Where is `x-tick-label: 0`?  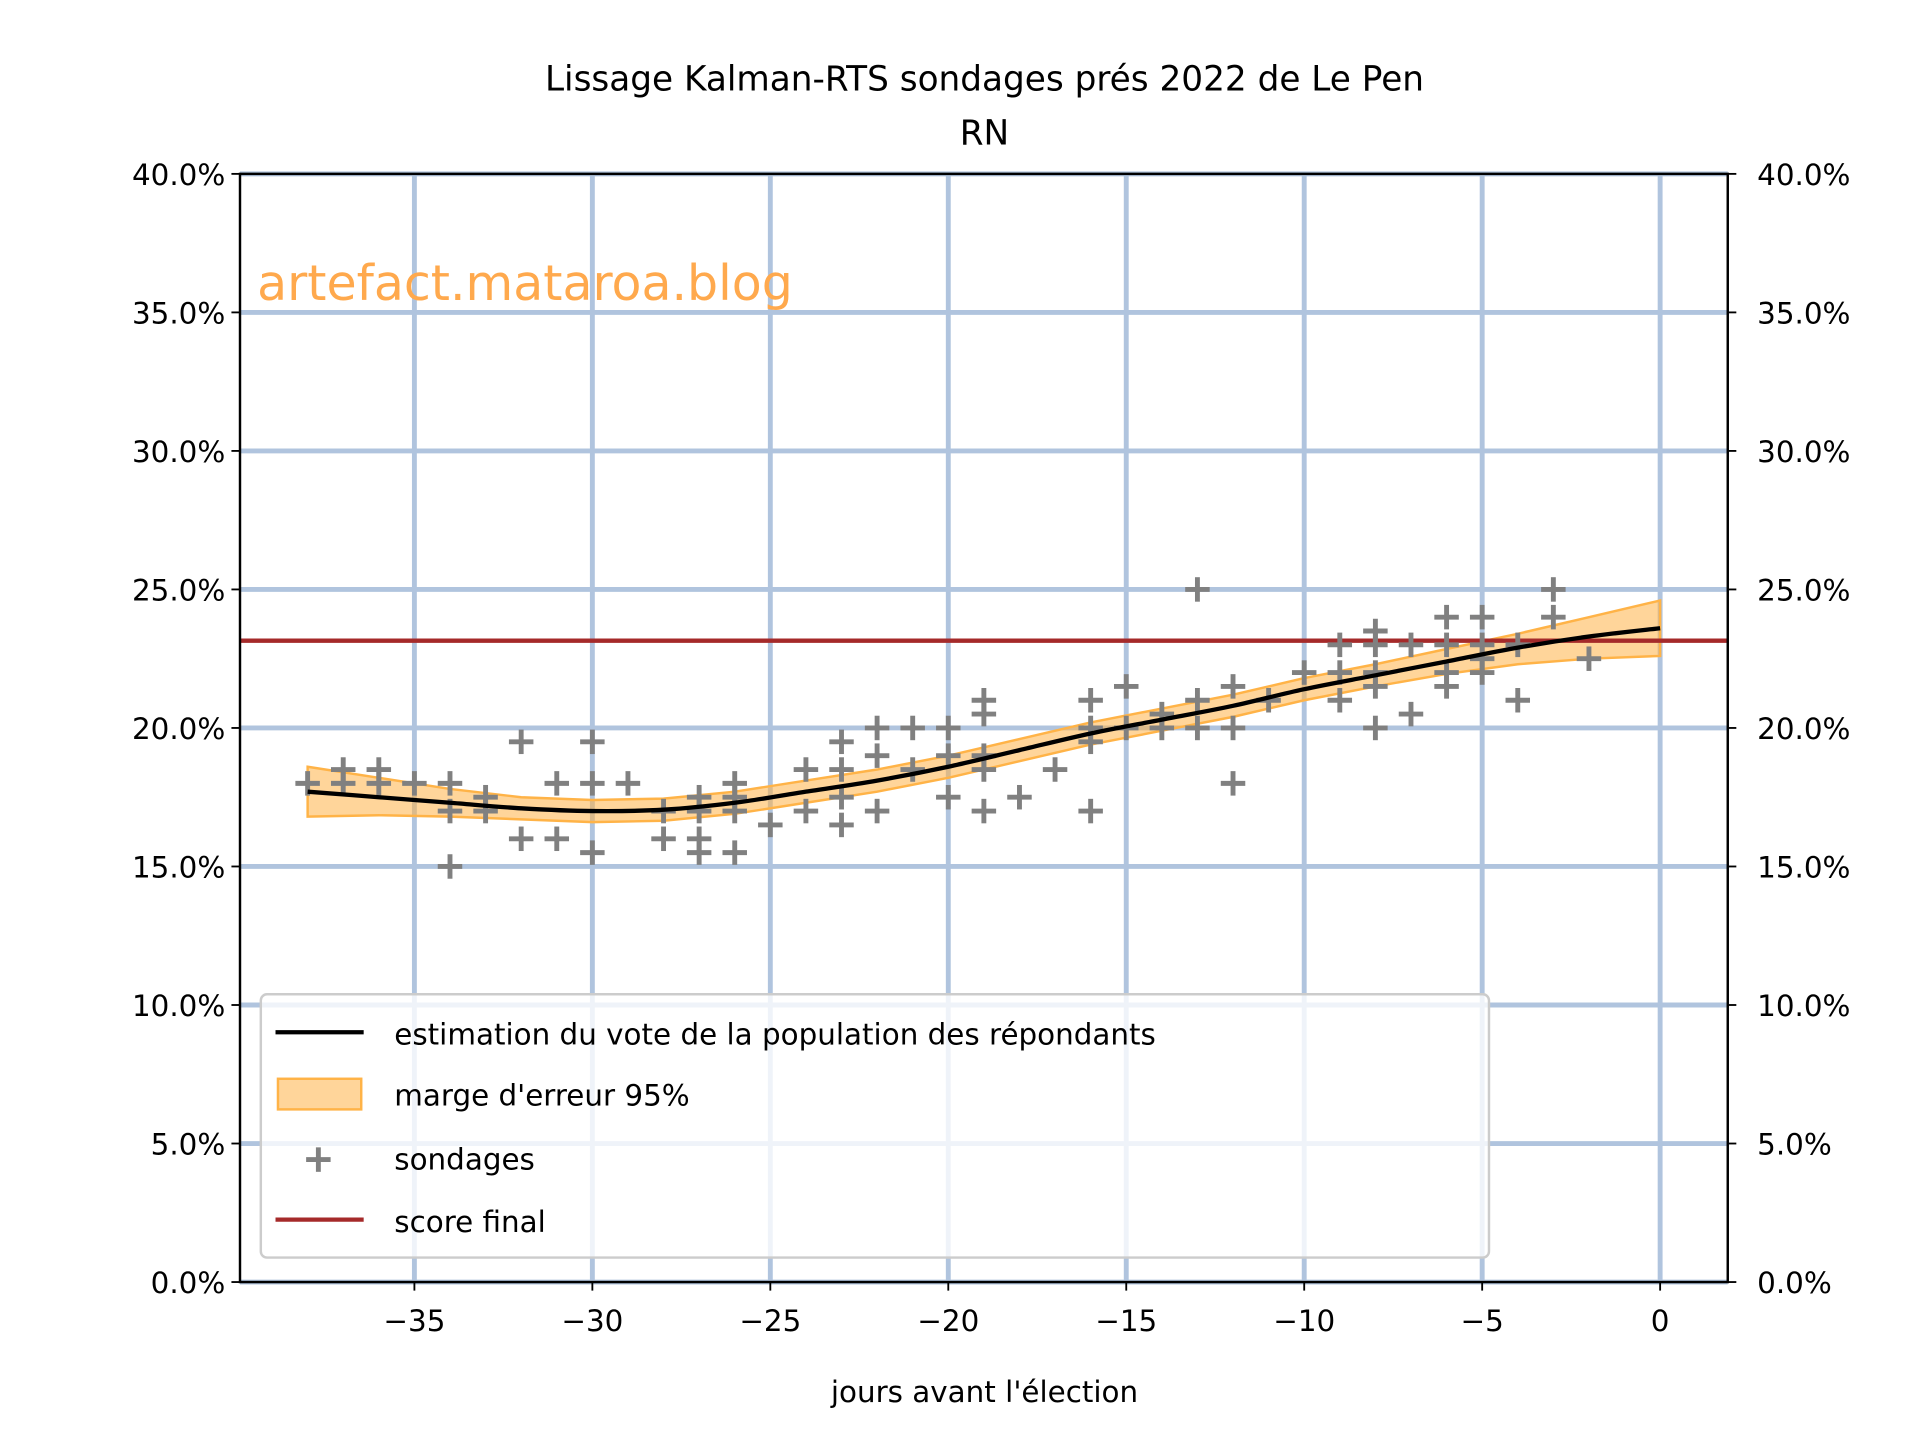 x-tick-label: 0 is located at coordinates (1660, 1321).